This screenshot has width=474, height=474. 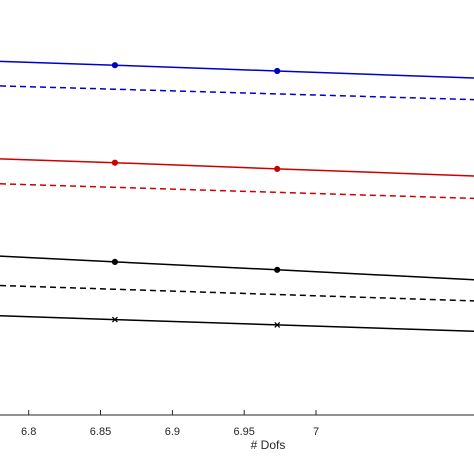 What do you see at coordinates (237, 191) in the screenshot?
I see `series-4-line` at bounding box center [237, 191].